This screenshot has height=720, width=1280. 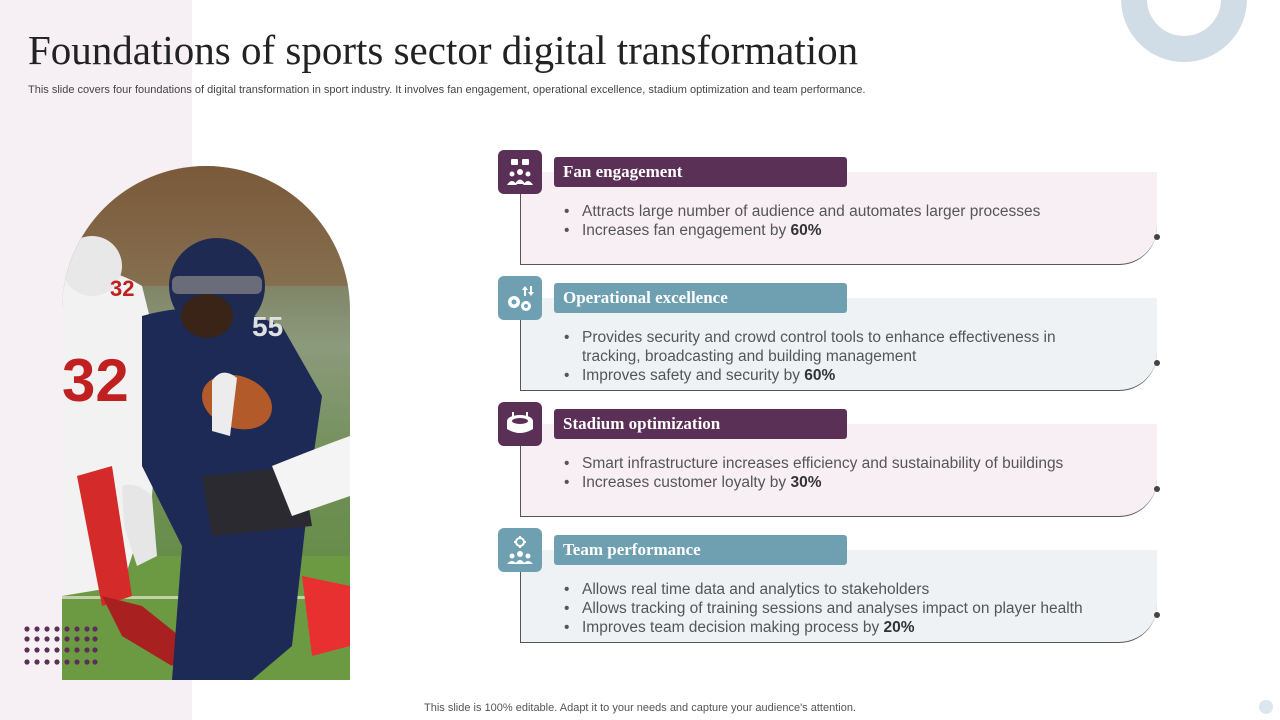 What do you see at coordinates (700, 298) in the screenshot?
I see `card-heading: Operational excellence` at bounding box center [700, 298].